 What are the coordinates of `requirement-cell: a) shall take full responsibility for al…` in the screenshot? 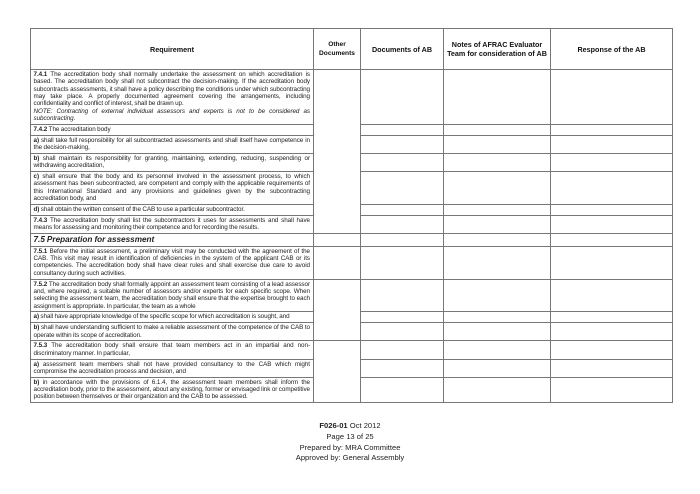 It's located at (172, 144).